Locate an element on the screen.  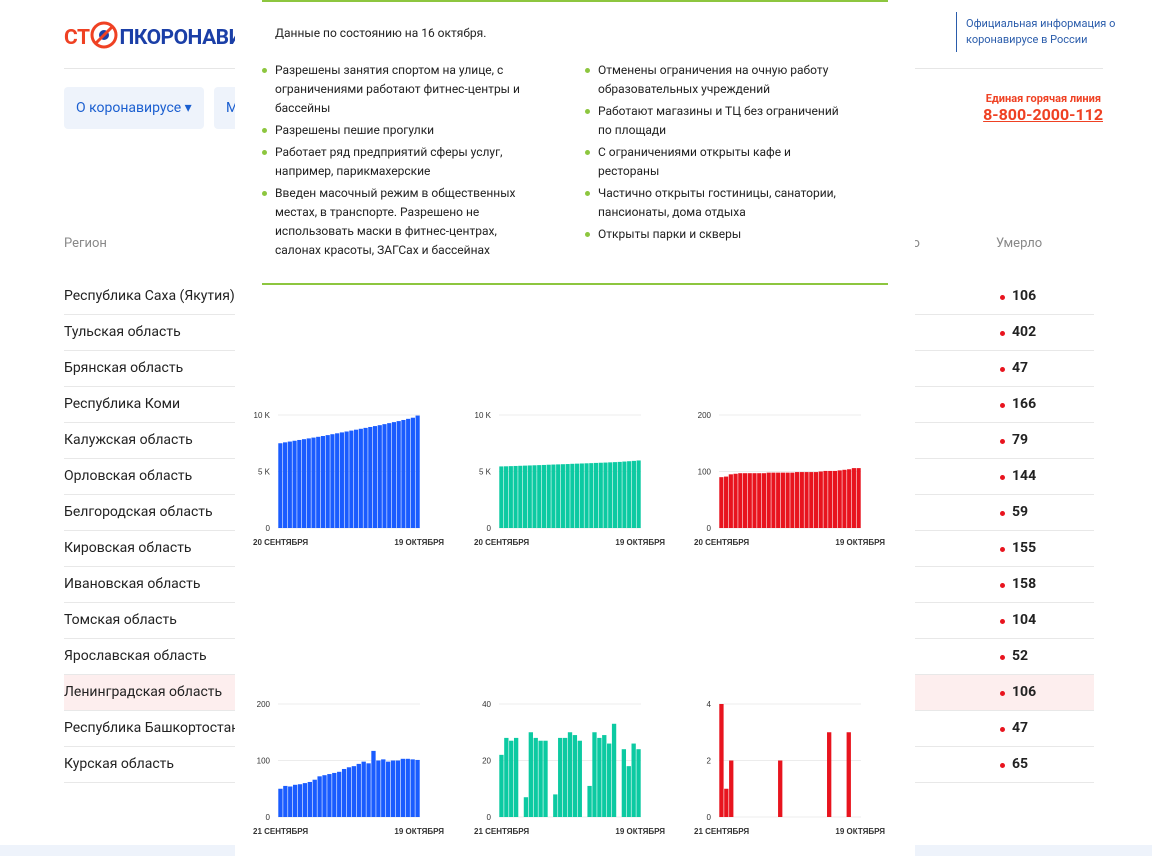
y-tick-label: 40 is located at coordinates (486, 704).